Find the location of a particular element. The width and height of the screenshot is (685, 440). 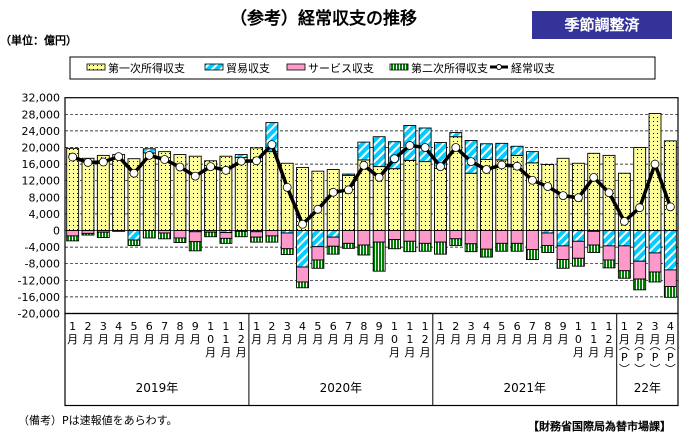

y-tick-label: 24,000 is located at coordinates (41, 131).